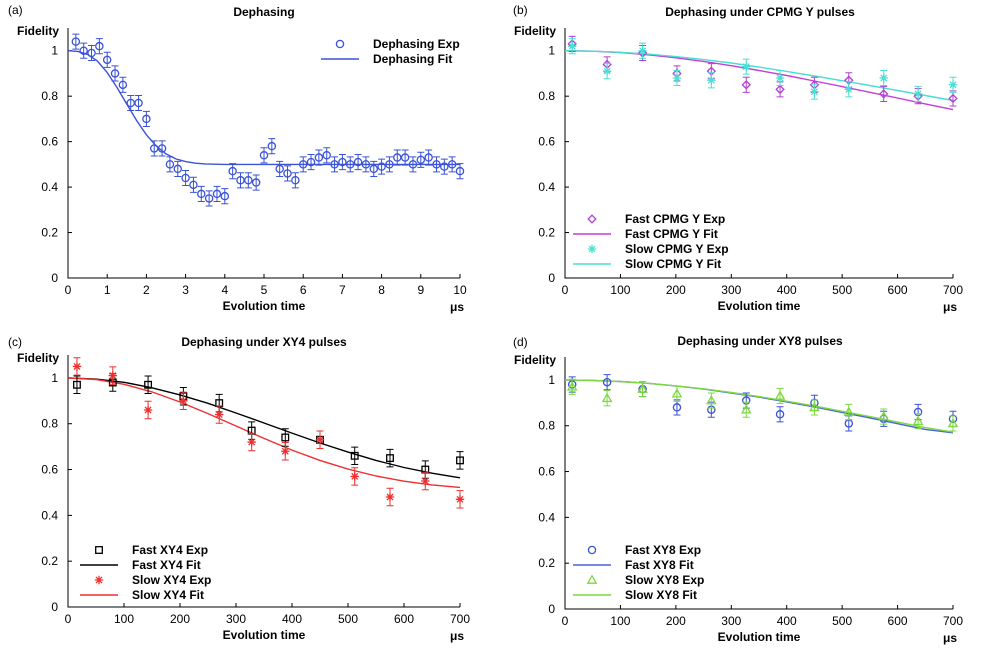 The height and width of the screenshot is (654, 981). I want to click on legend-label: Slow CPMG Y Exp, so click(677, 249).